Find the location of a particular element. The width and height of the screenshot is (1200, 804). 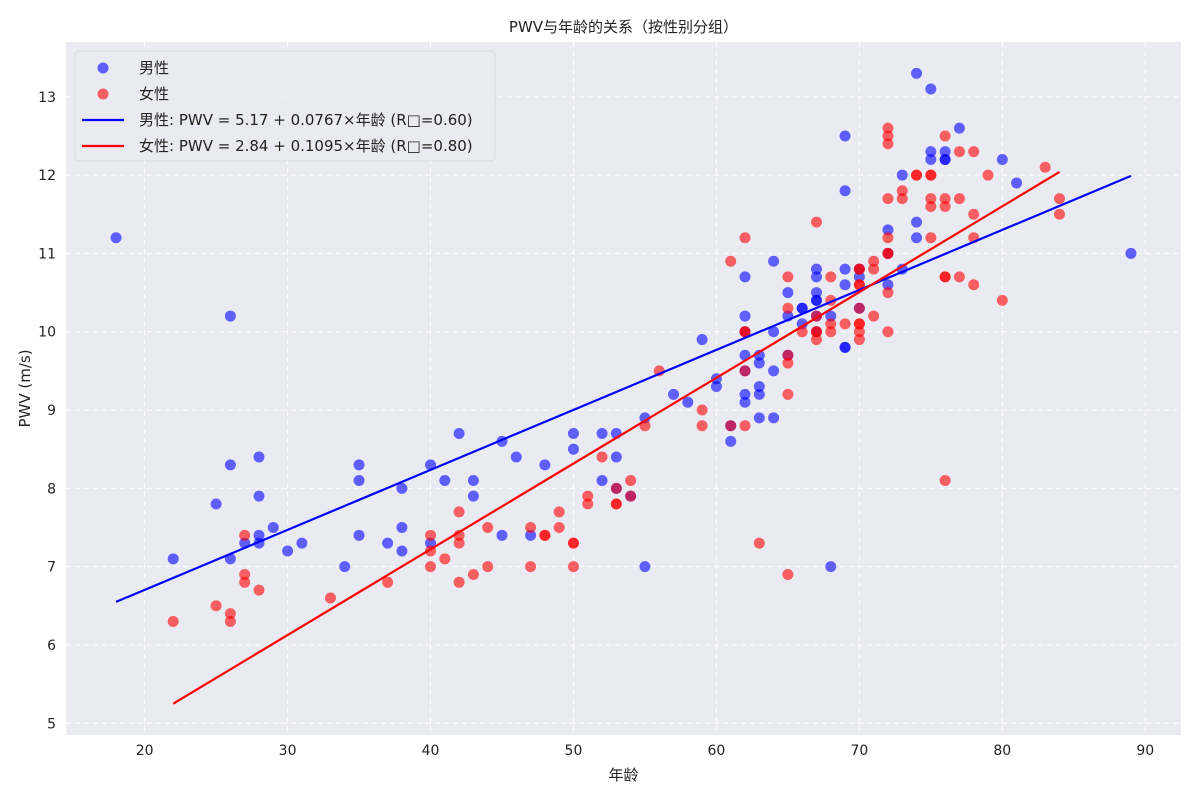

y-tick-label: 11 is located at coordinates (47, 254).